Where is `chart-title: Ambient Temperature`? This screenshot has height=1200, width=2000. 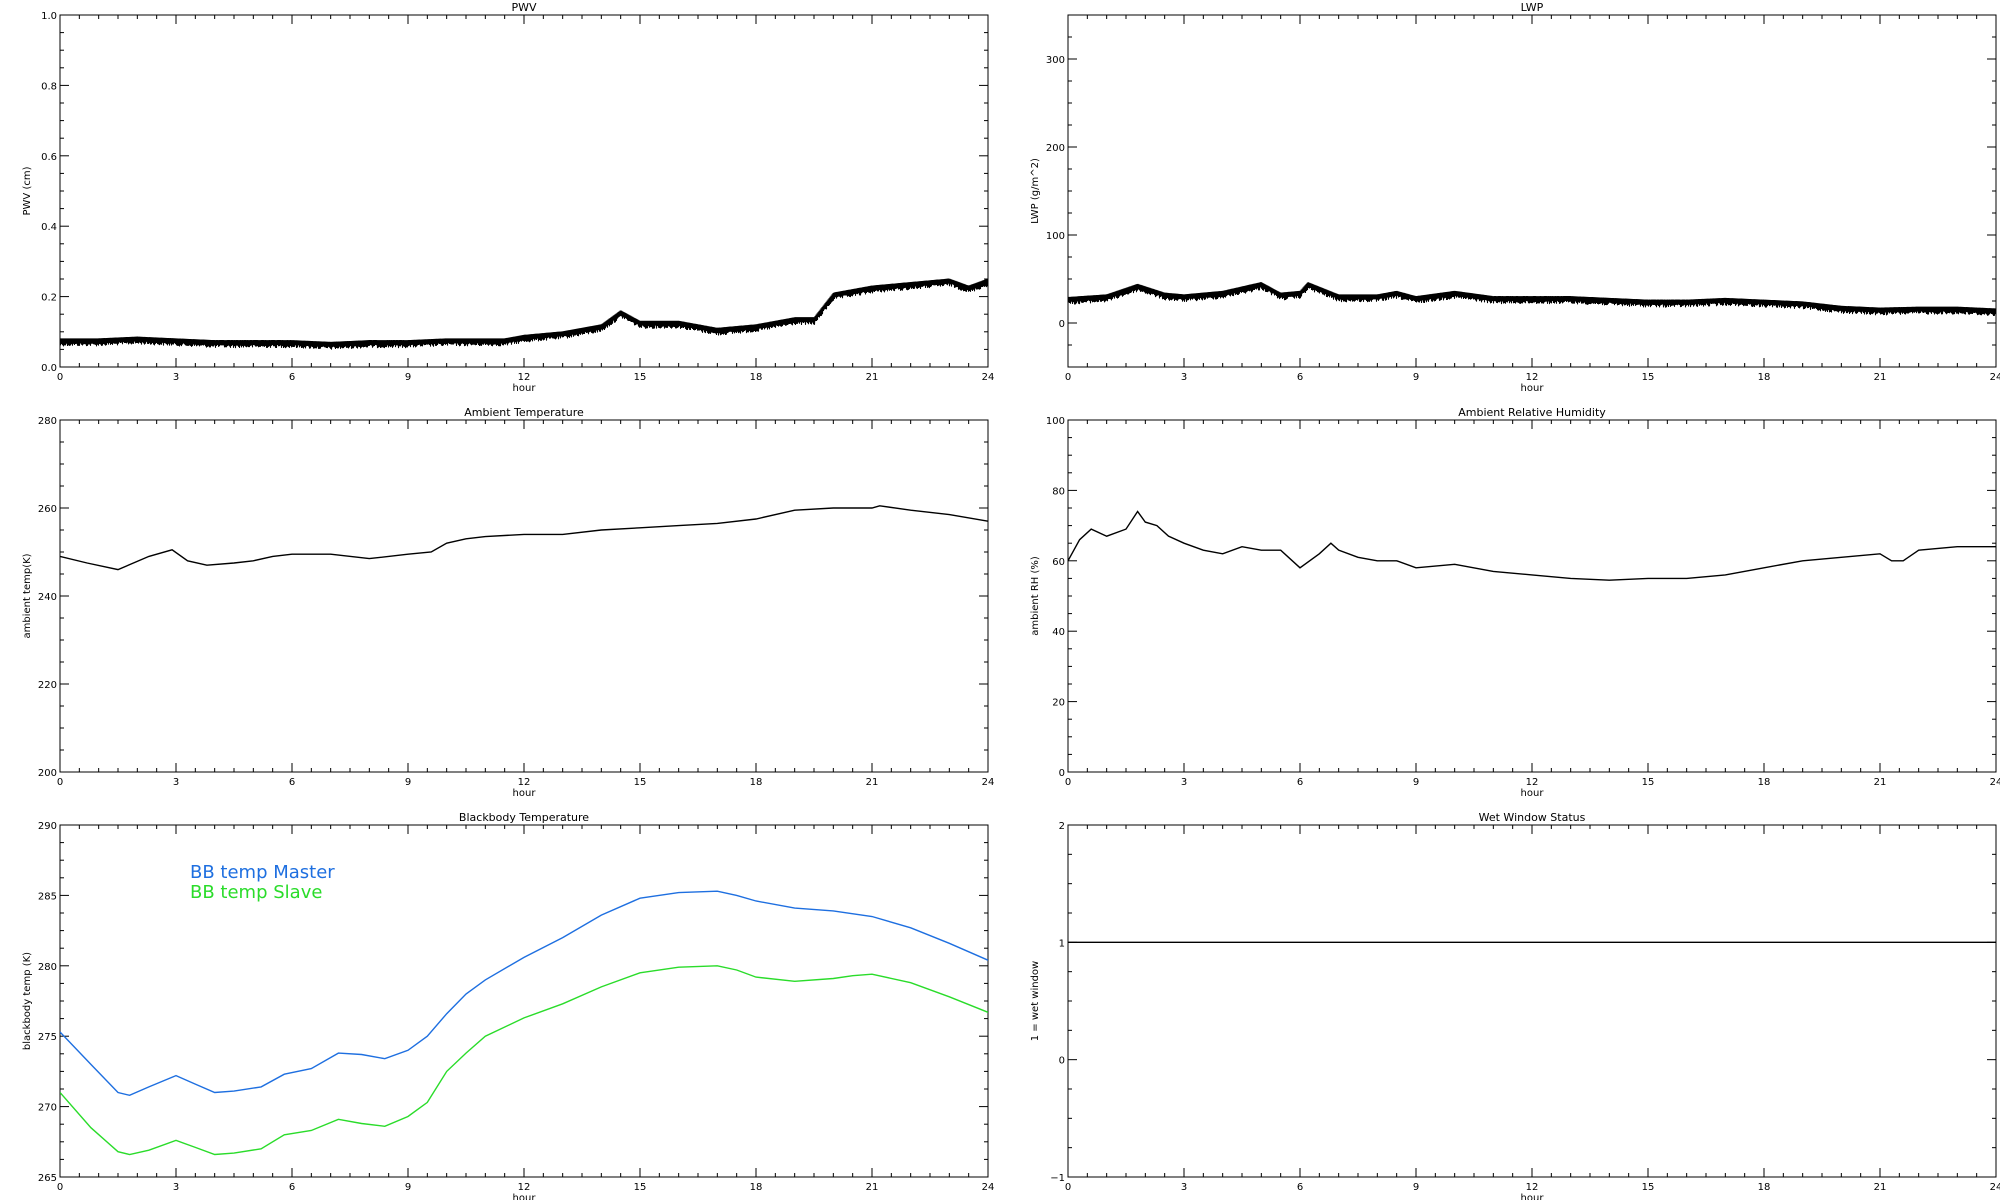
chart-title: Ambient Temperature is located at coordinates (524, 412).